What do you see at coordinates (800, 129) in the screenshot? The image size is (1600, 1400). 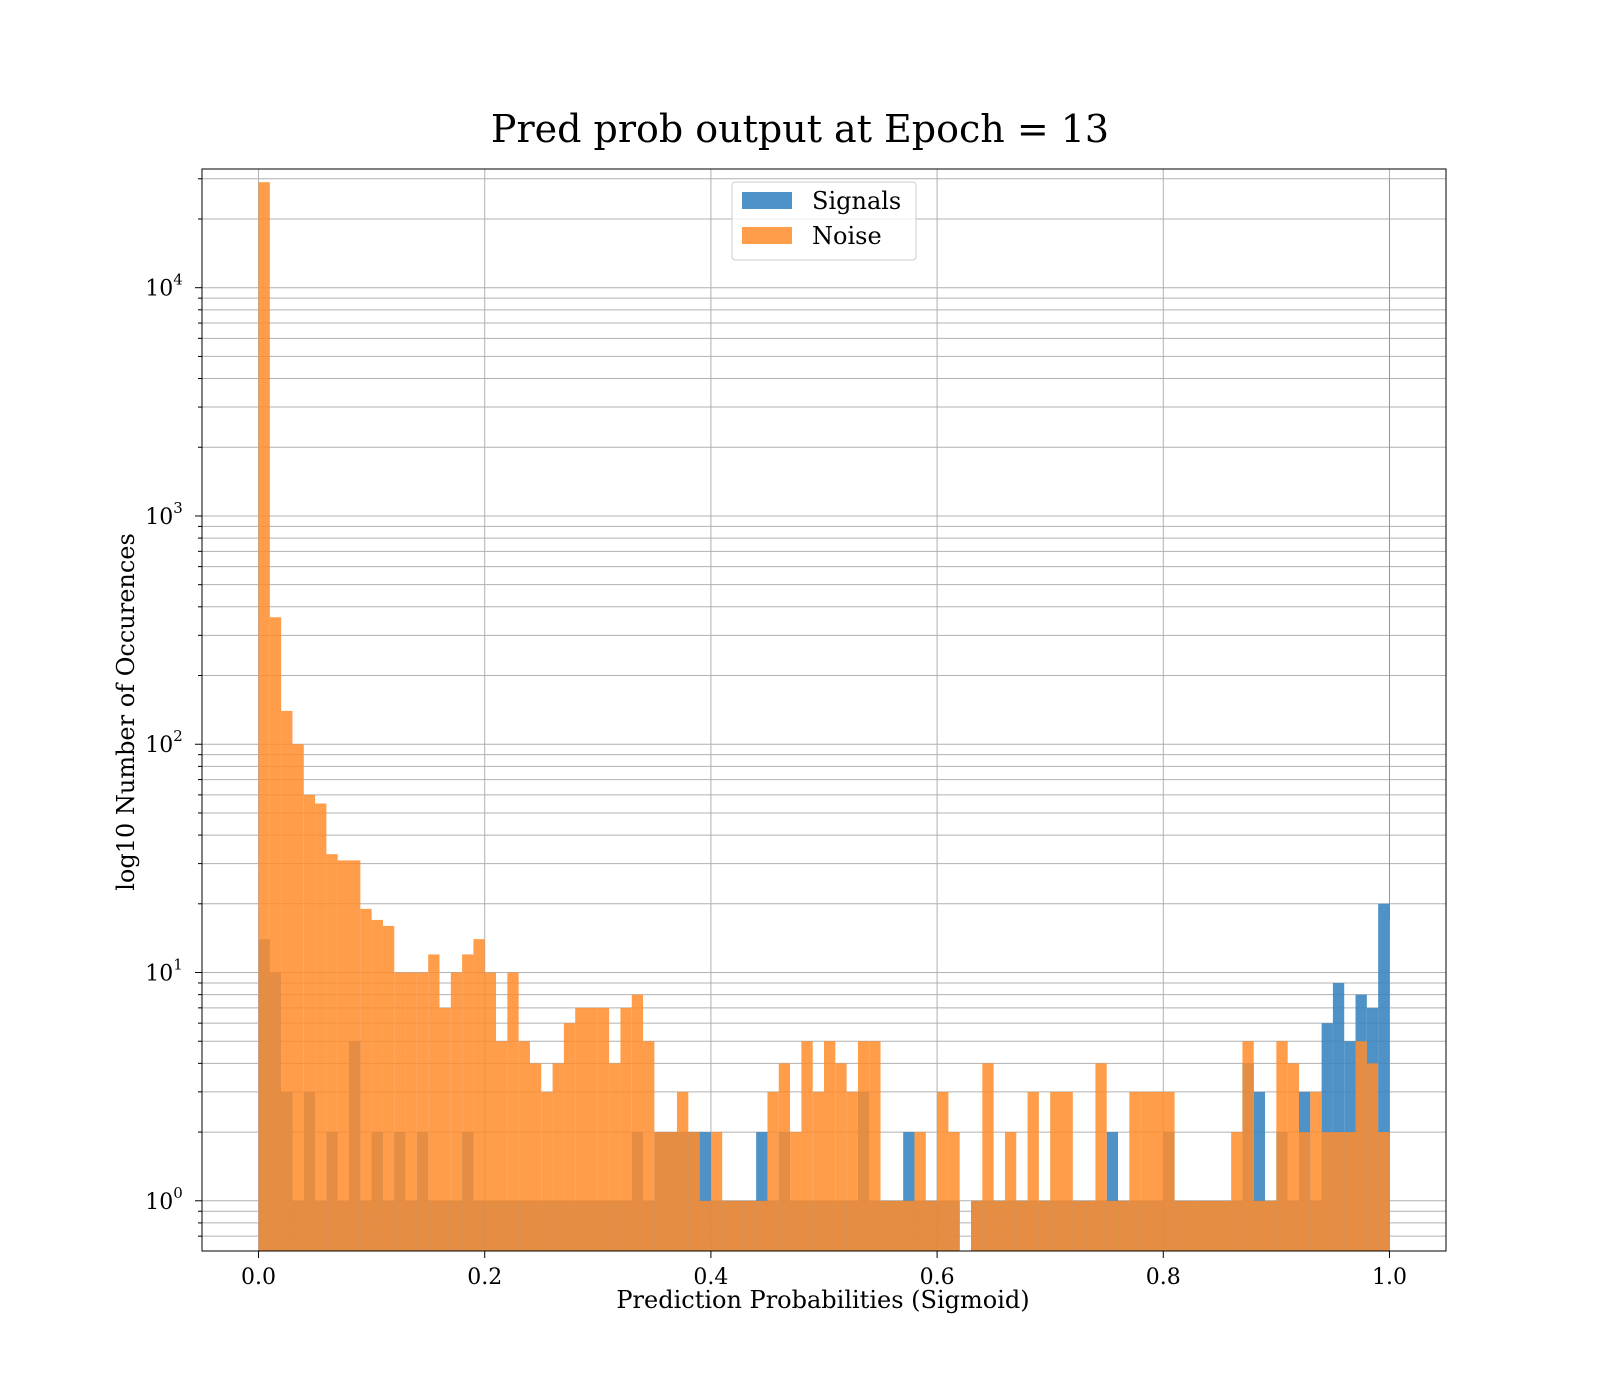 I see `chart-title: Pred prob output at Epoch = 13` at bounding box center [800, 129].